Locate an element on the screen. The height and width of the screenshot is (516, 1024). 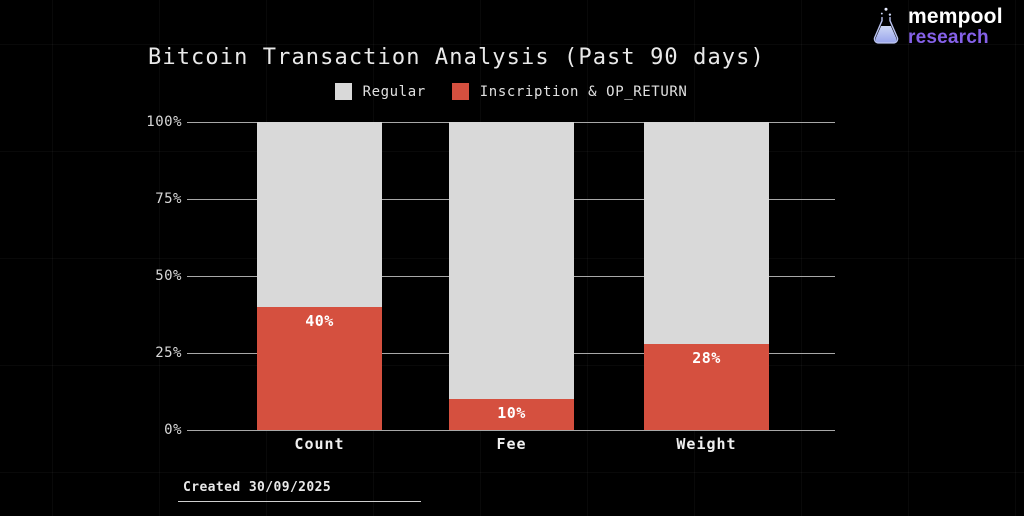
bar-segment-inscription: 10% is located at coordinates (511, 414).